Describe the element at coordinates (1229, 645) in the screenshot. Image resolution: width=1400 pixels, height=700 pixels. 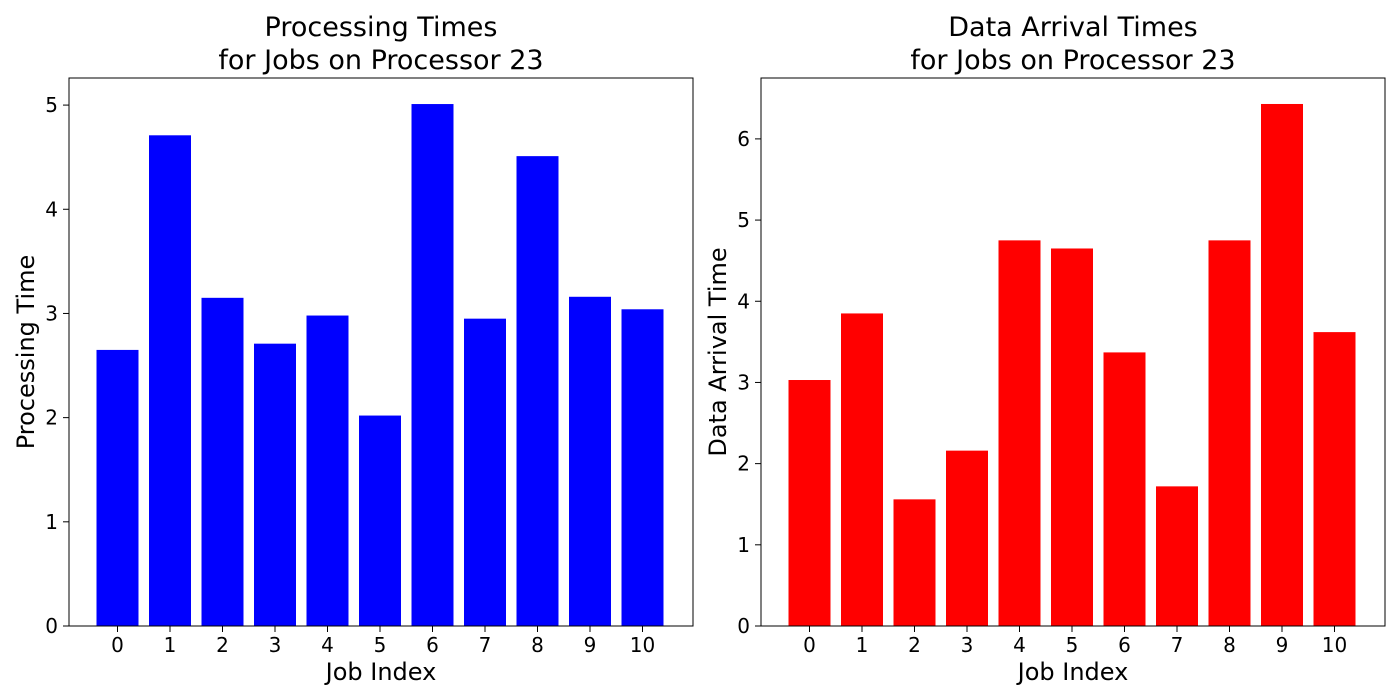
I see `arrival-x-tick-label: 8` at that location.